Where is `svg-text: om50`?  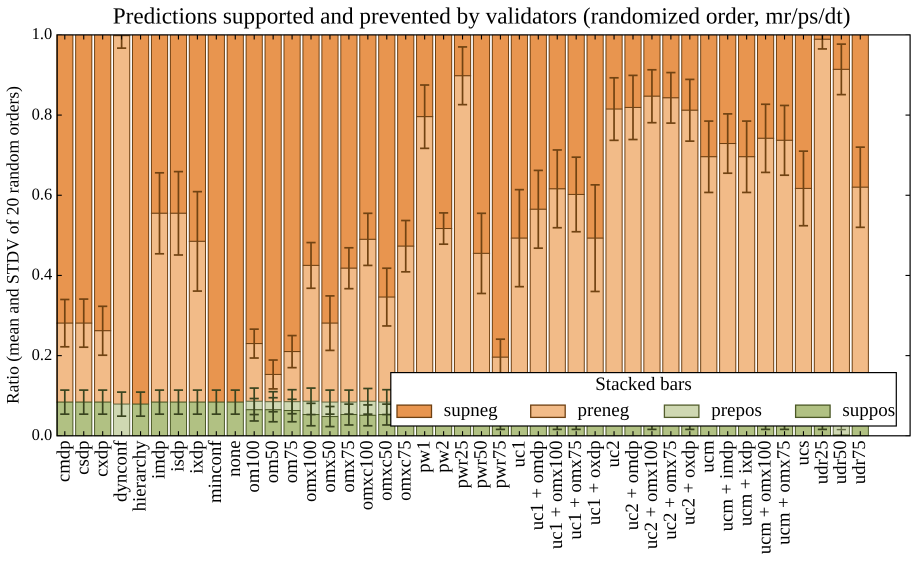
svg-text: om50 is located at coordinates (272, 461).